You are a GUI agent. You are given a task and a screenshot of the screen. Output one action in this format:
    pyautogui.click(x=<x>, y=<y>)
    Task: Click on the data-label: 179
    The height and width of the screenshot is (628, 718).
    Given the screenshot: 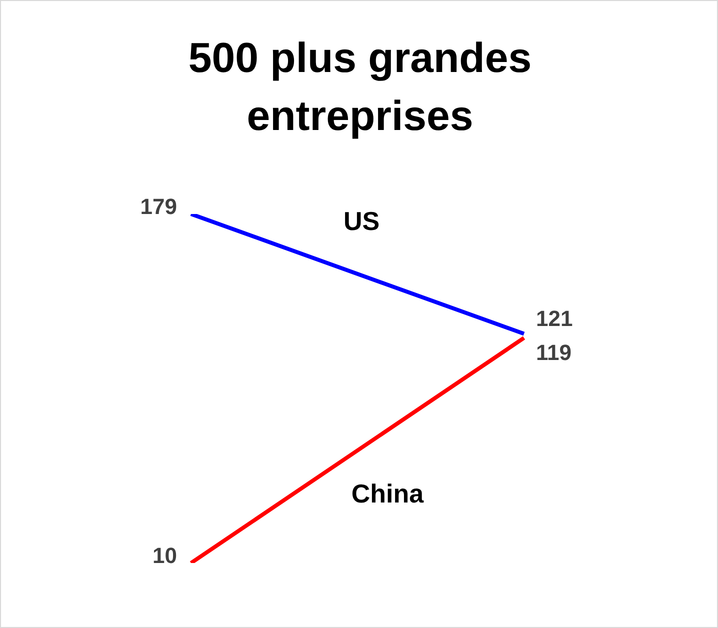 What is the action you would take?
    pyautogui.click(x=158, y=206)
    